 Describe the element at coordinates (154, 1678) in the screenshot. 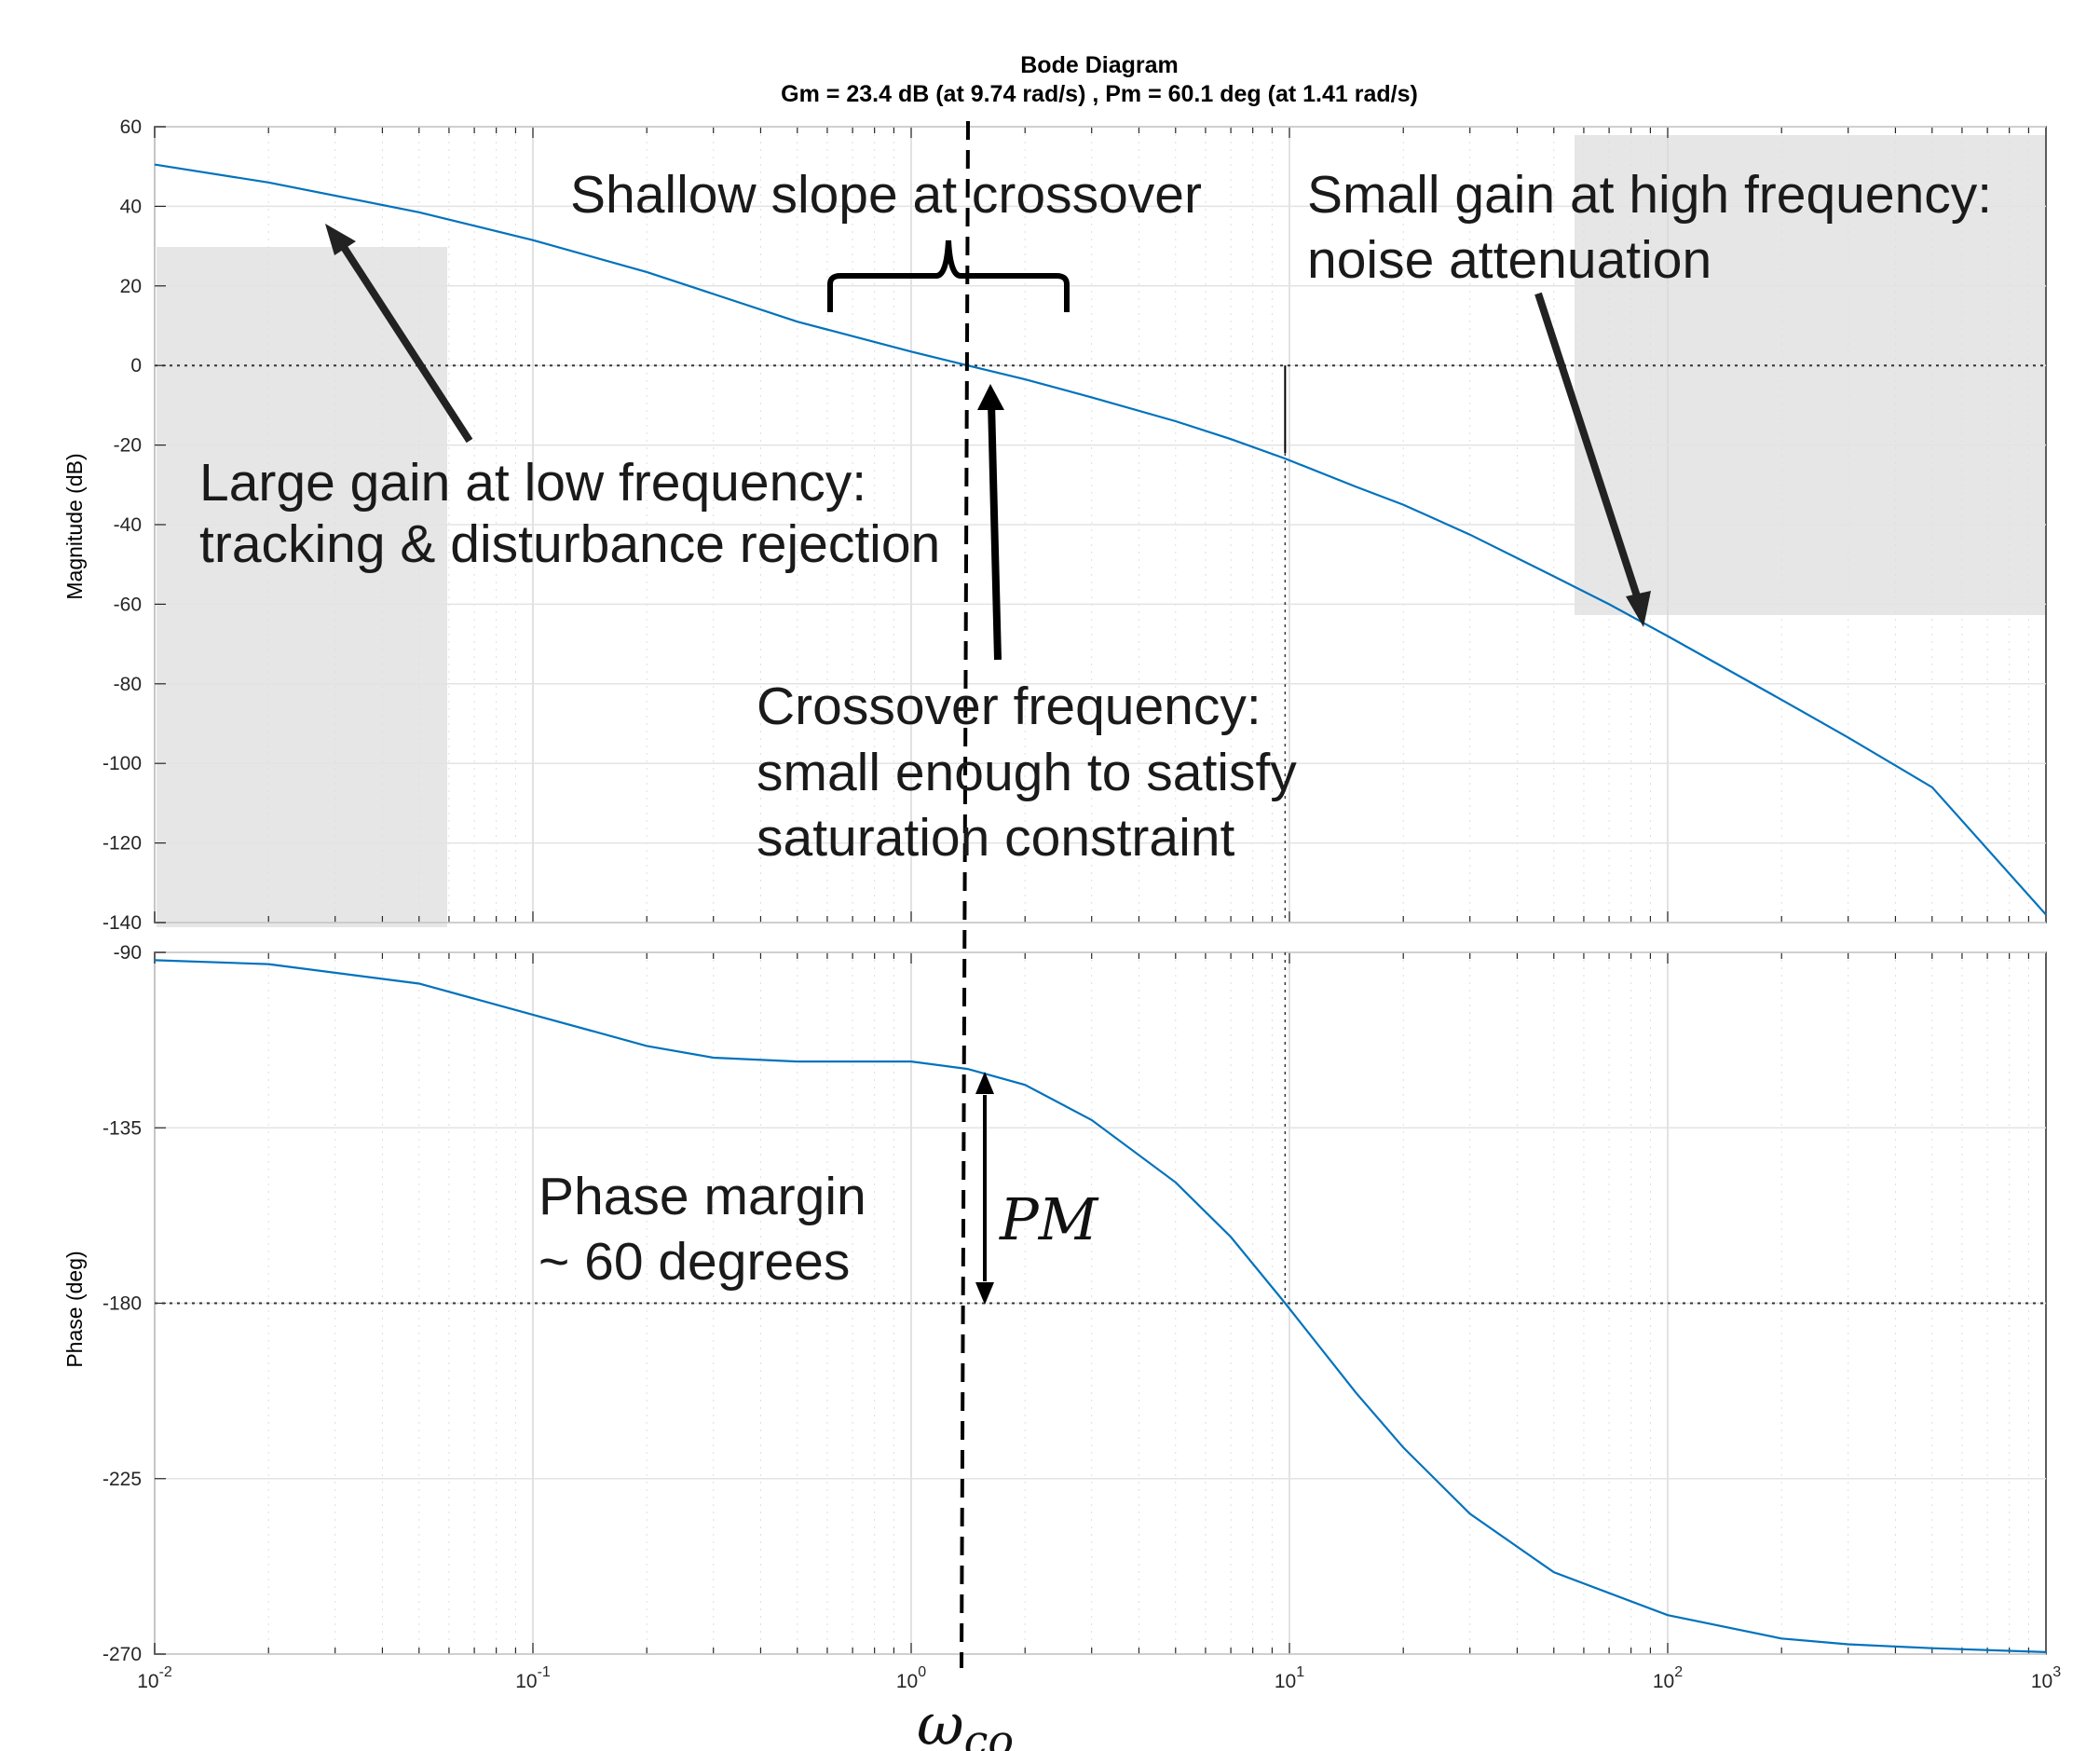

I see `x-tick-label: 10⁻²` at that location.